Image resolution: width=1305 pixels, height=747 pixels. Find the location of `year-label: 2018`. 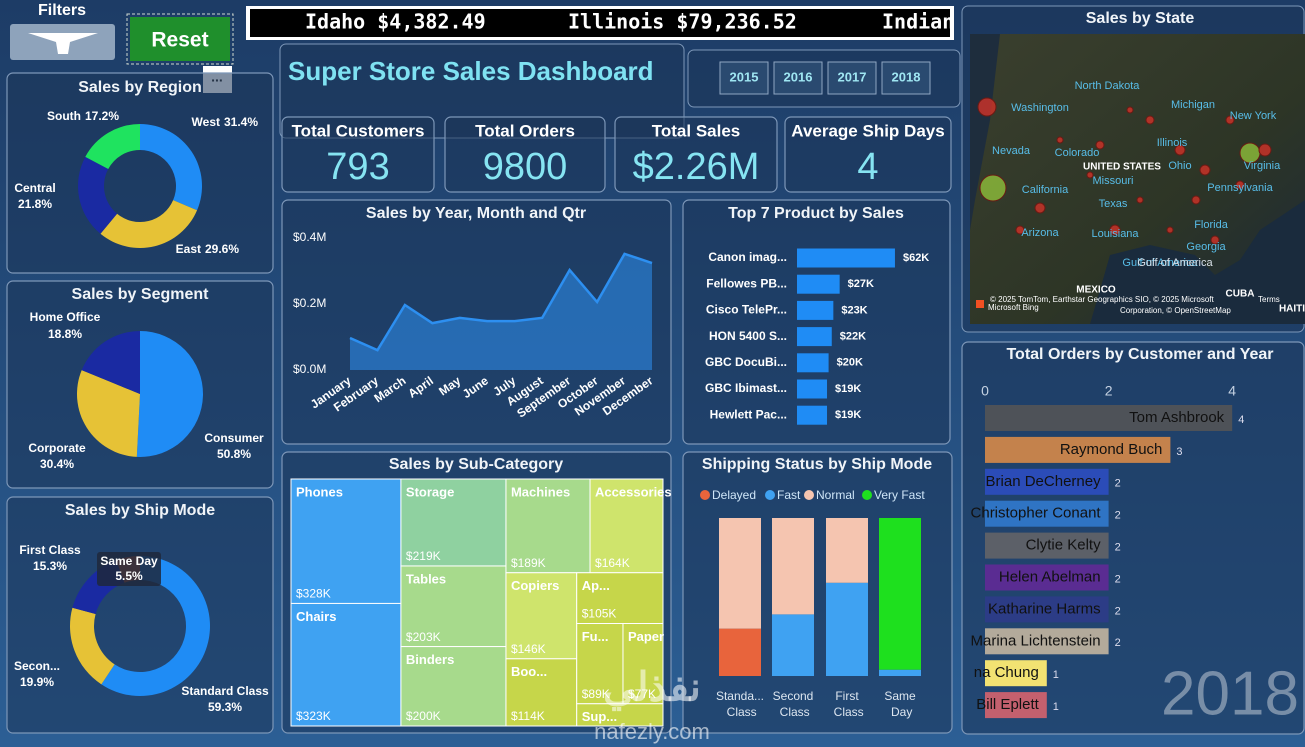

year-label: 2018 is located at coordinates (906, 76).